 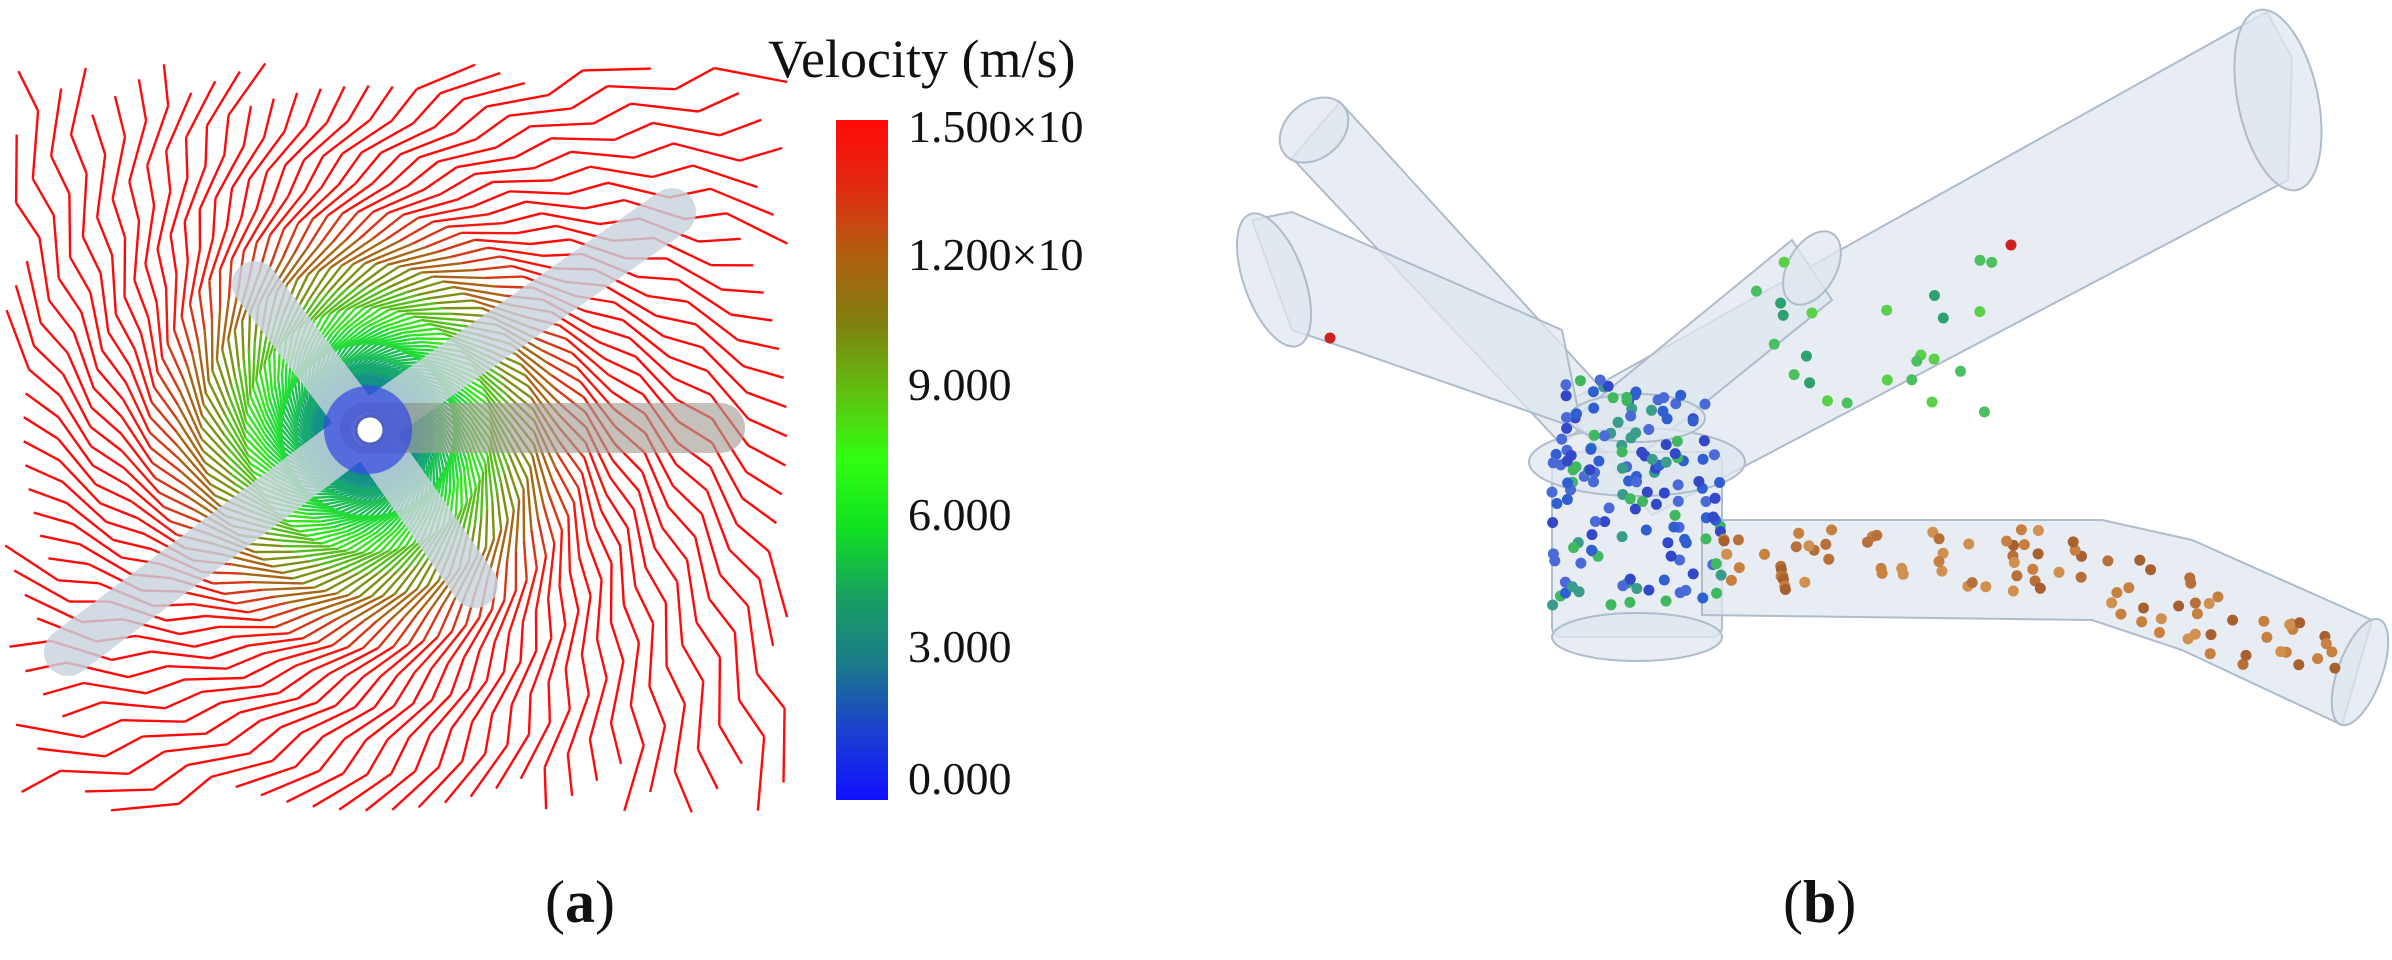 What do you see at coordinates (580, 902) in the screenshot?
I see `caption-a: (a)` at bounding box center [580, 902].